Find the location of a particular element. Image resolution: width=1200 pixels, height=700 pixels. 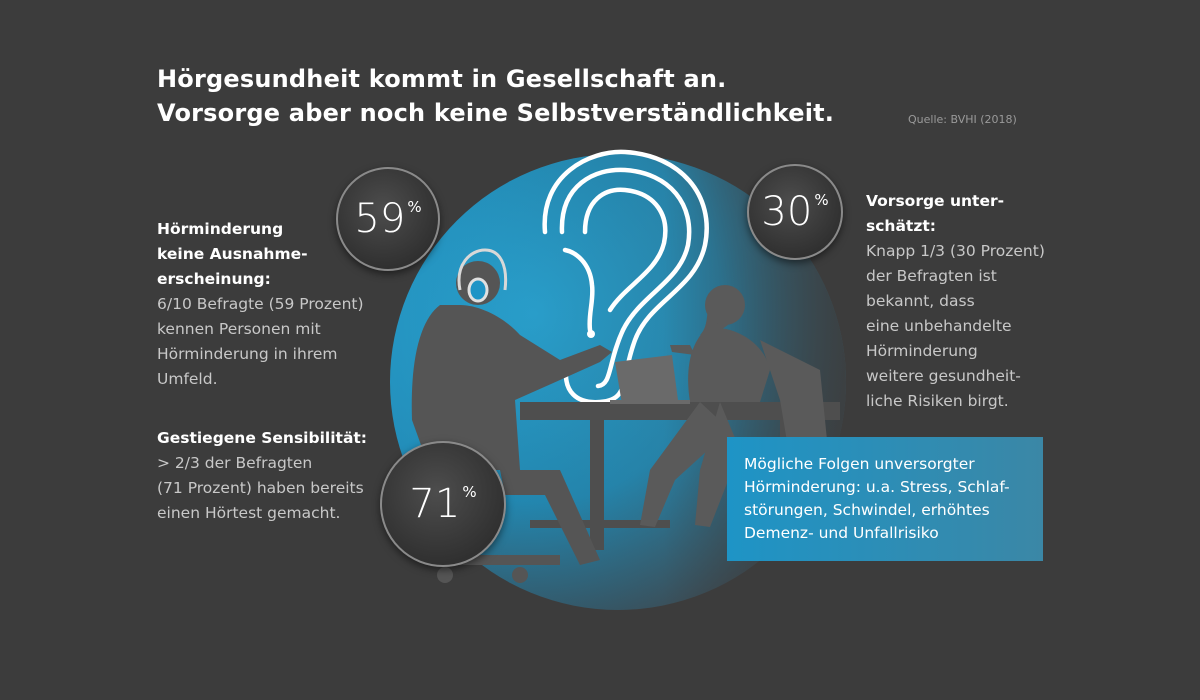

block-body-line: 6/10 Befragte (59 Prozent) is located at coordinates (260, 304).